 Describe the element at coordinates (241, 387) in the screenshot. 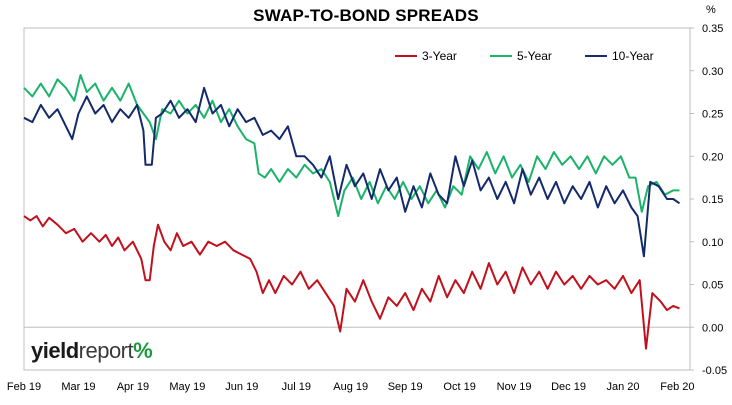

I see `x-tick-label: Jun 19` at that location.